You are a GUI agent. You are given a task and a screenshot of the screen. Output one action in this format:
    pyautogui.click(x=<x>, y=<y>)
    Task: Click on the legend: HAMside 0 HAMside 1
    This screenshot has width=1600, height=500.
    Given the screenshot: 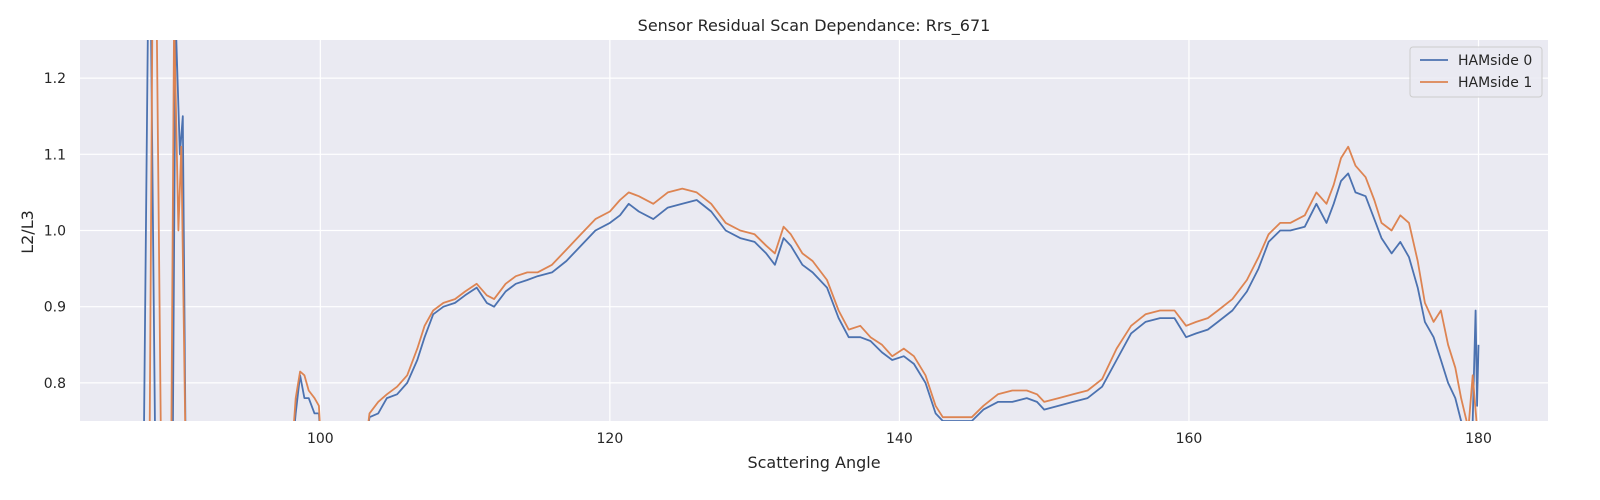 What is the action you would take?
    pyautogui.click(x=1476, y=72)
    